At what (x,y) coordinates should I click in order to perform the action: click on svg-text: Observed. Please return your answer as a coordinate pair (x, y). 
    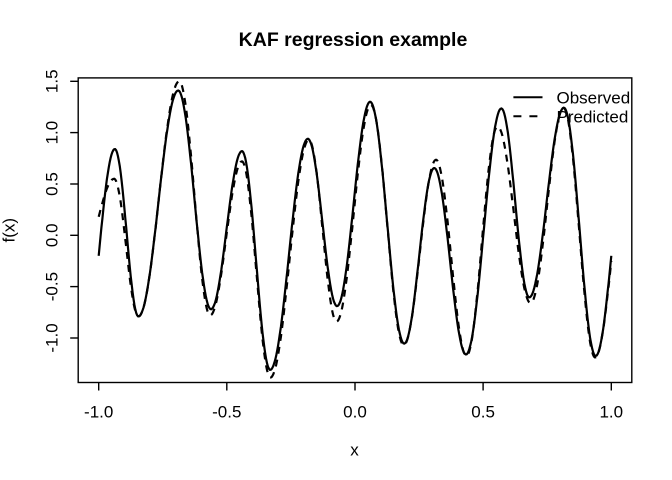
    Looking at the image, I should click on (594, 97).